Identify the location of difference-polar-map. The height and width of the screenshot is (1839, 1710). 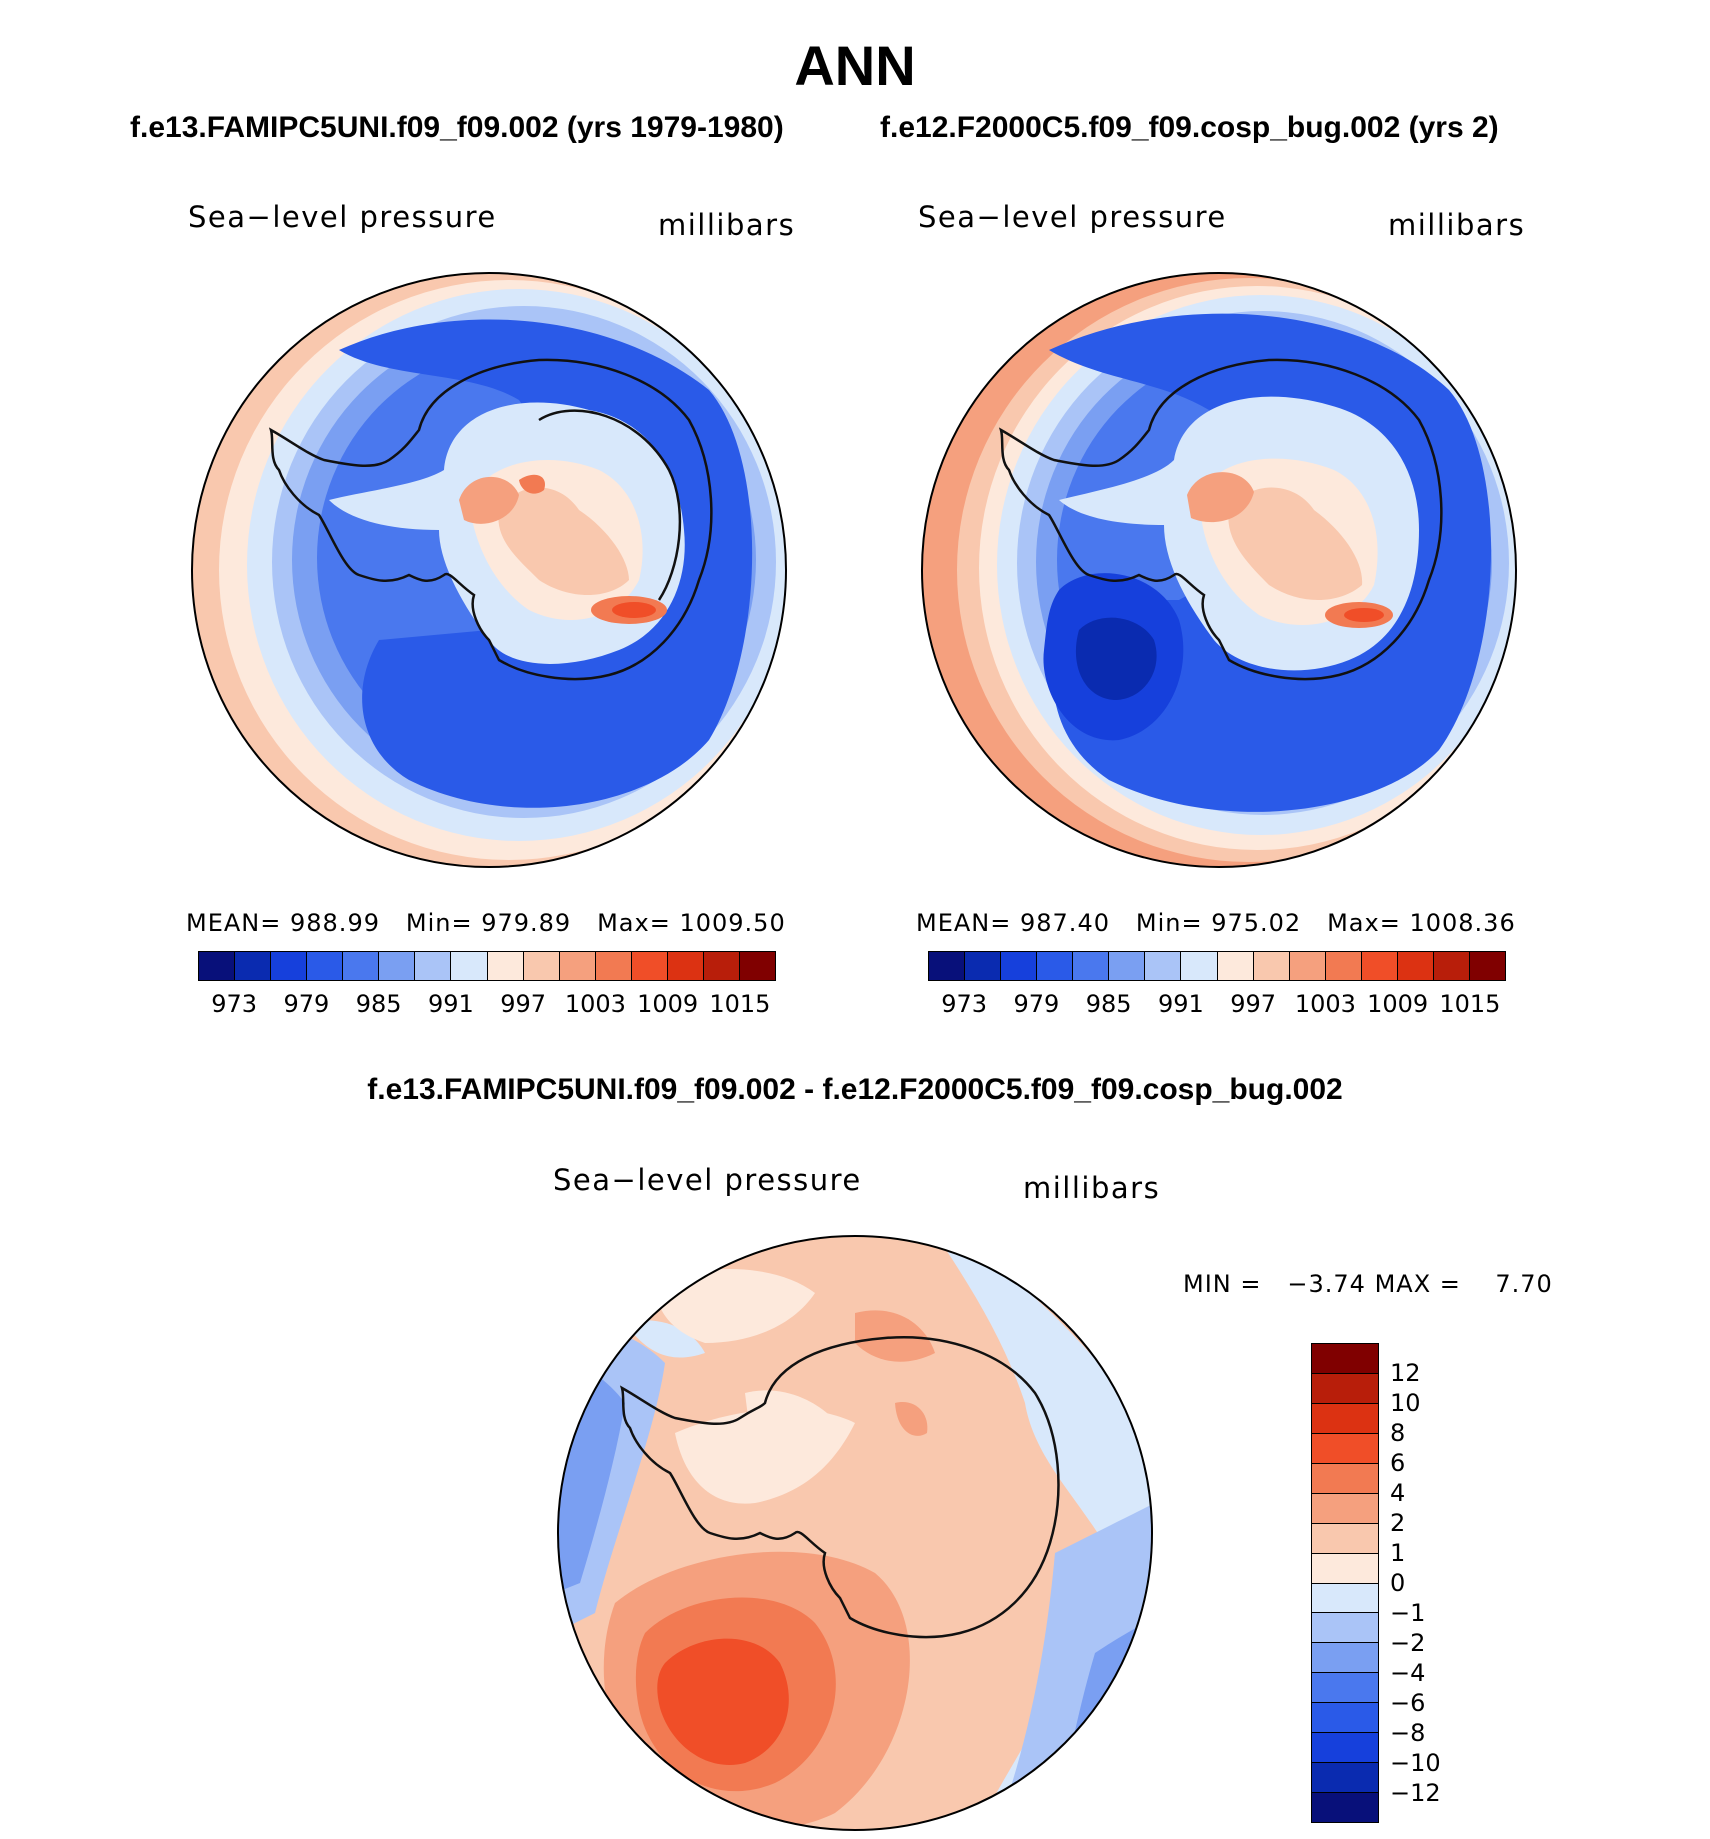
(855, 1533).